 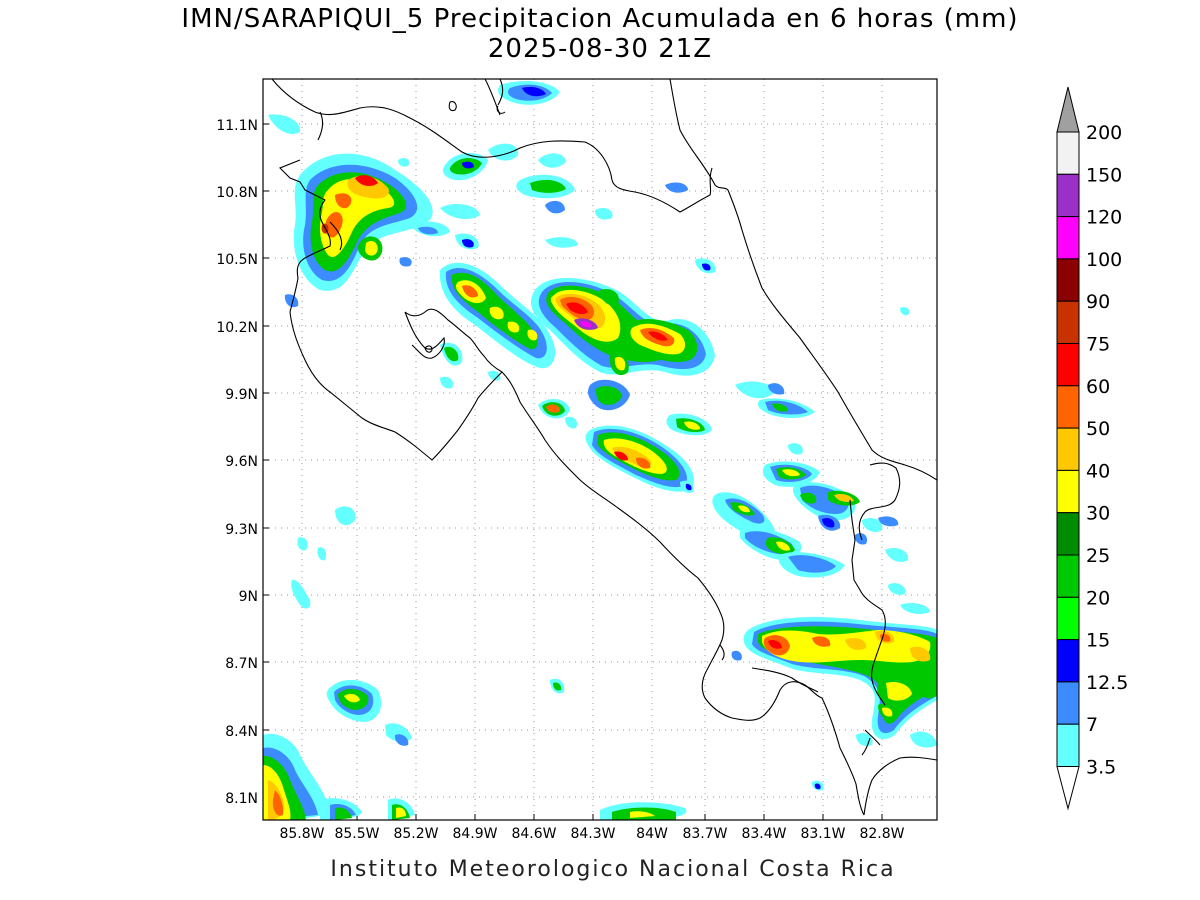 I want to click on colorbar-label: 150, so click(x=1104, y=175).